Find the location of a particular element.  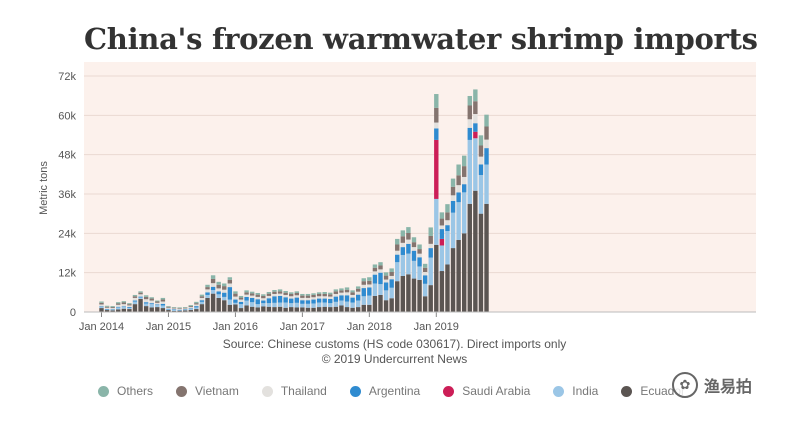

legend-item: Vietnam is located at coordinates (207, 391).